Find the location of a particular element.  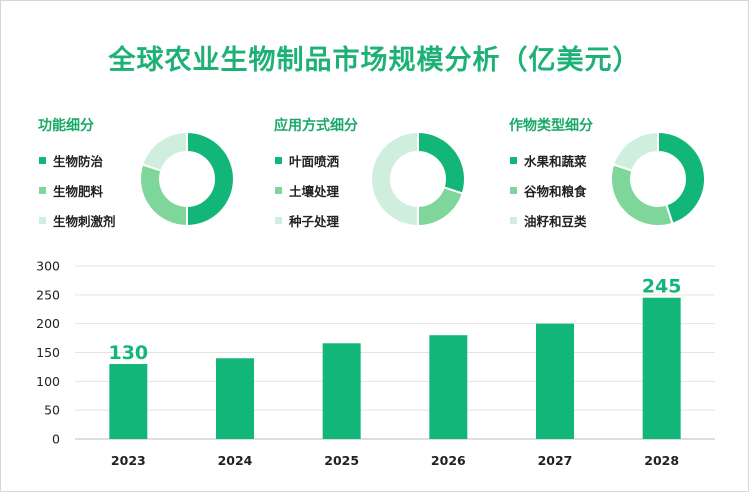

bar-data-label: 245 is located at coordinates (662, 287).